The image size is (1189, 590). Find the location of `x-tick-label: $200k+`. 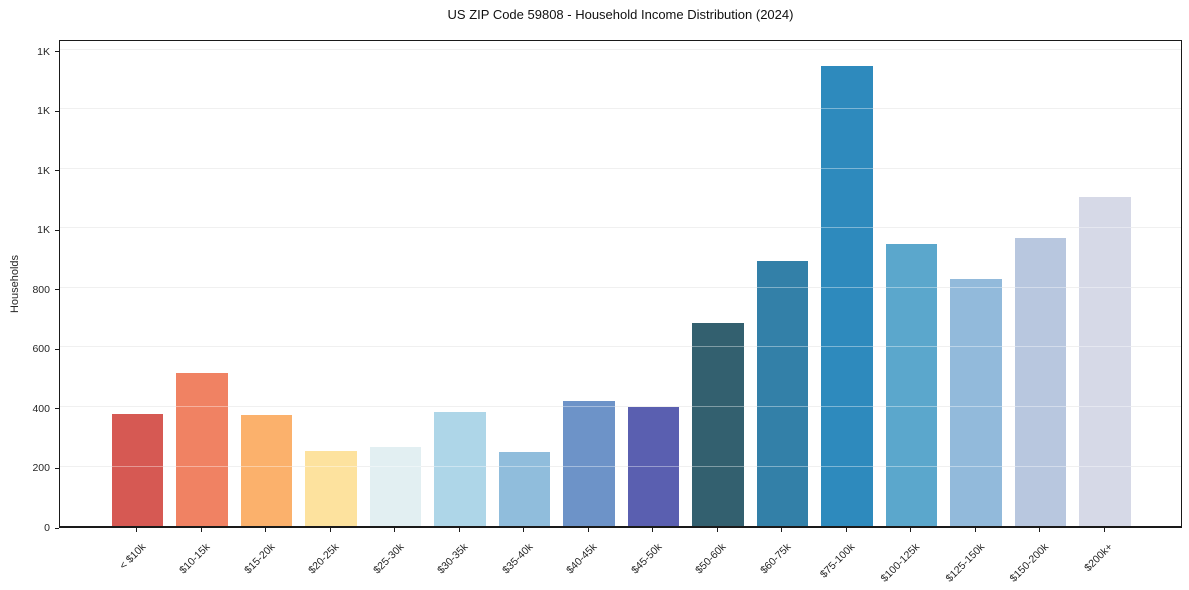

x-tick-label: $200k+ is located at coordinates (1099, 558).